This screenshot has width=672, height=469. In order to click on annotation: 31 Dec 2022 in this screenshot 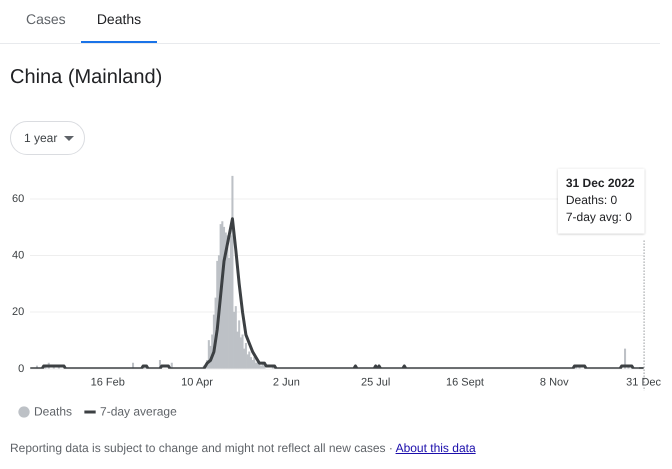, I will do `click(600, 183)`.